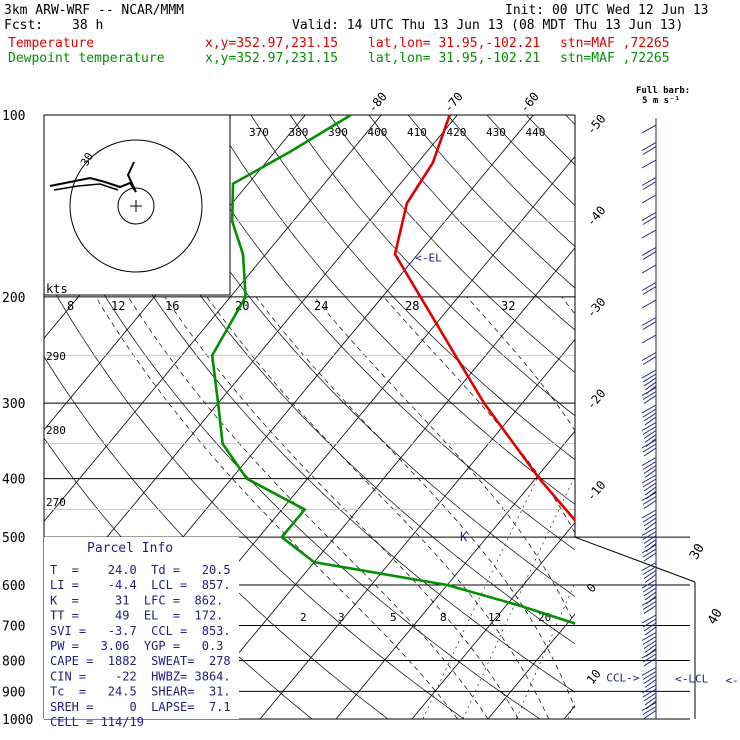 This screenshot has width=740, height=740. I want to click on forecast-hour: 38 h, so click(88, 25).